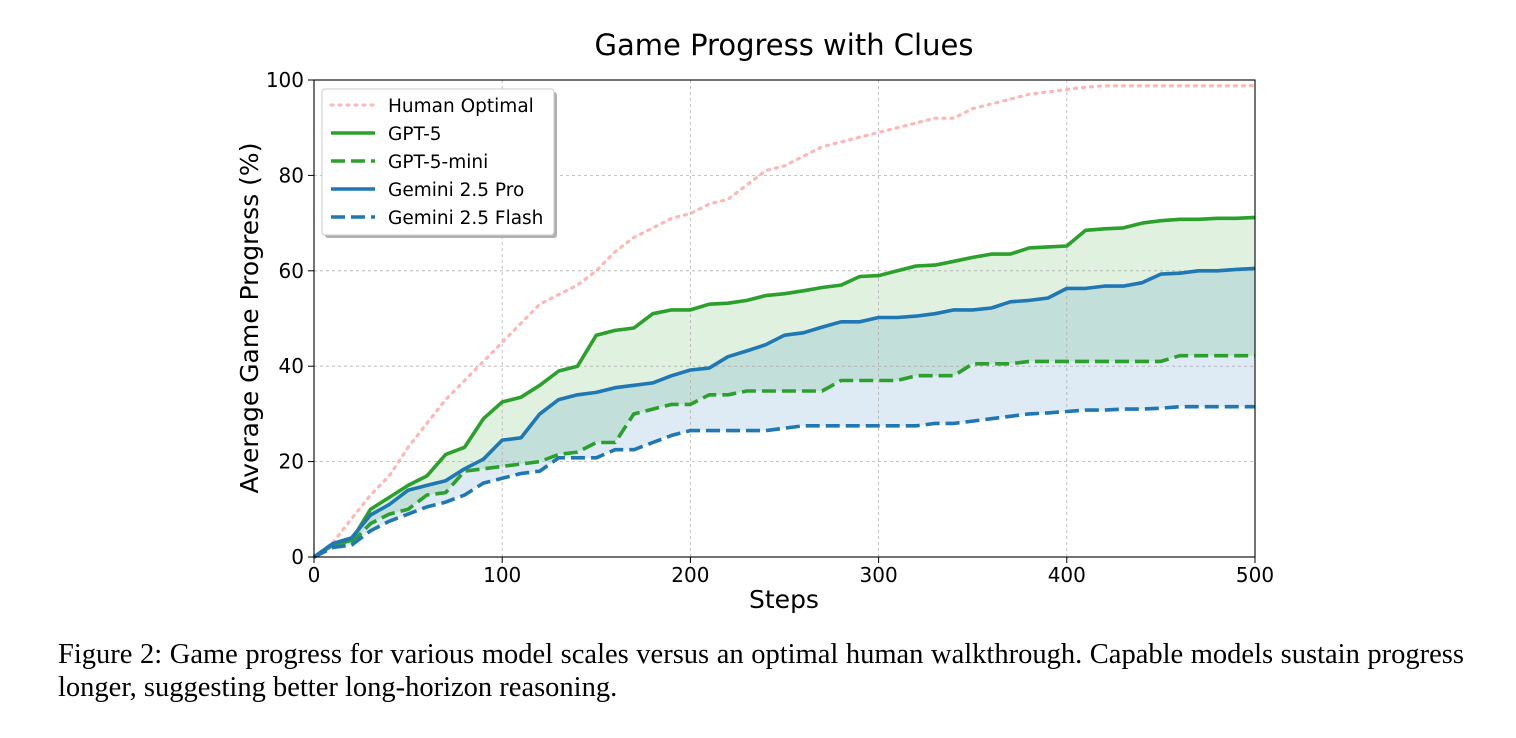 Image resolution: width=1516 pixels, height=738 pixels. I want to click on series-line-gemini-2-5-flash, so click(784, 481).